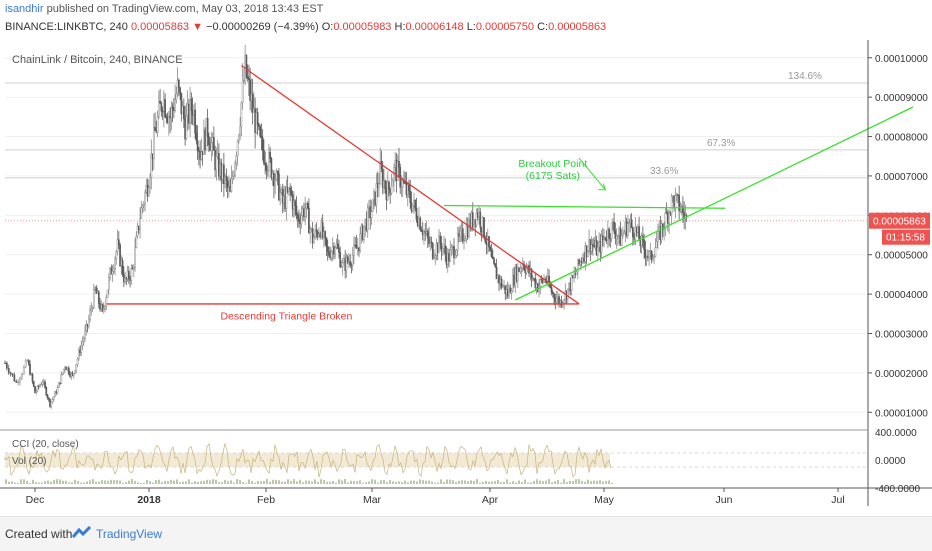  Describe the element at coordinates (81, 535) in the screenshot. I see `tradingview-logo-icon` at that location.